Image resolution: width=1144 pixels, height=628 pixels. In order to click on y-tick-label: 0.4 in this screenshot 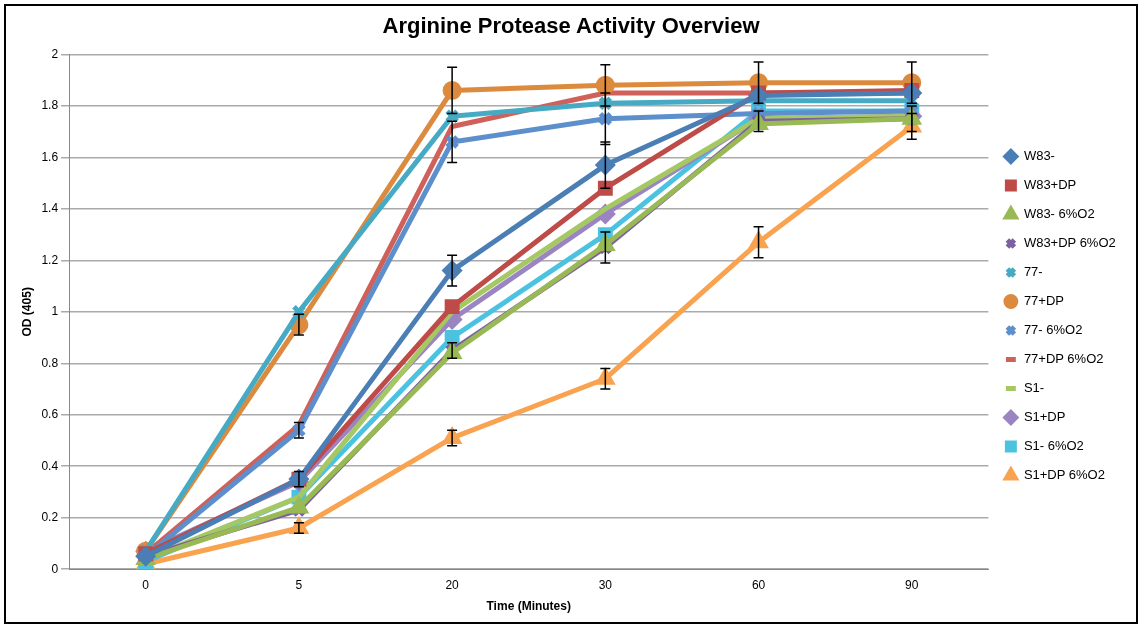, I will do `click(50, 465)`.